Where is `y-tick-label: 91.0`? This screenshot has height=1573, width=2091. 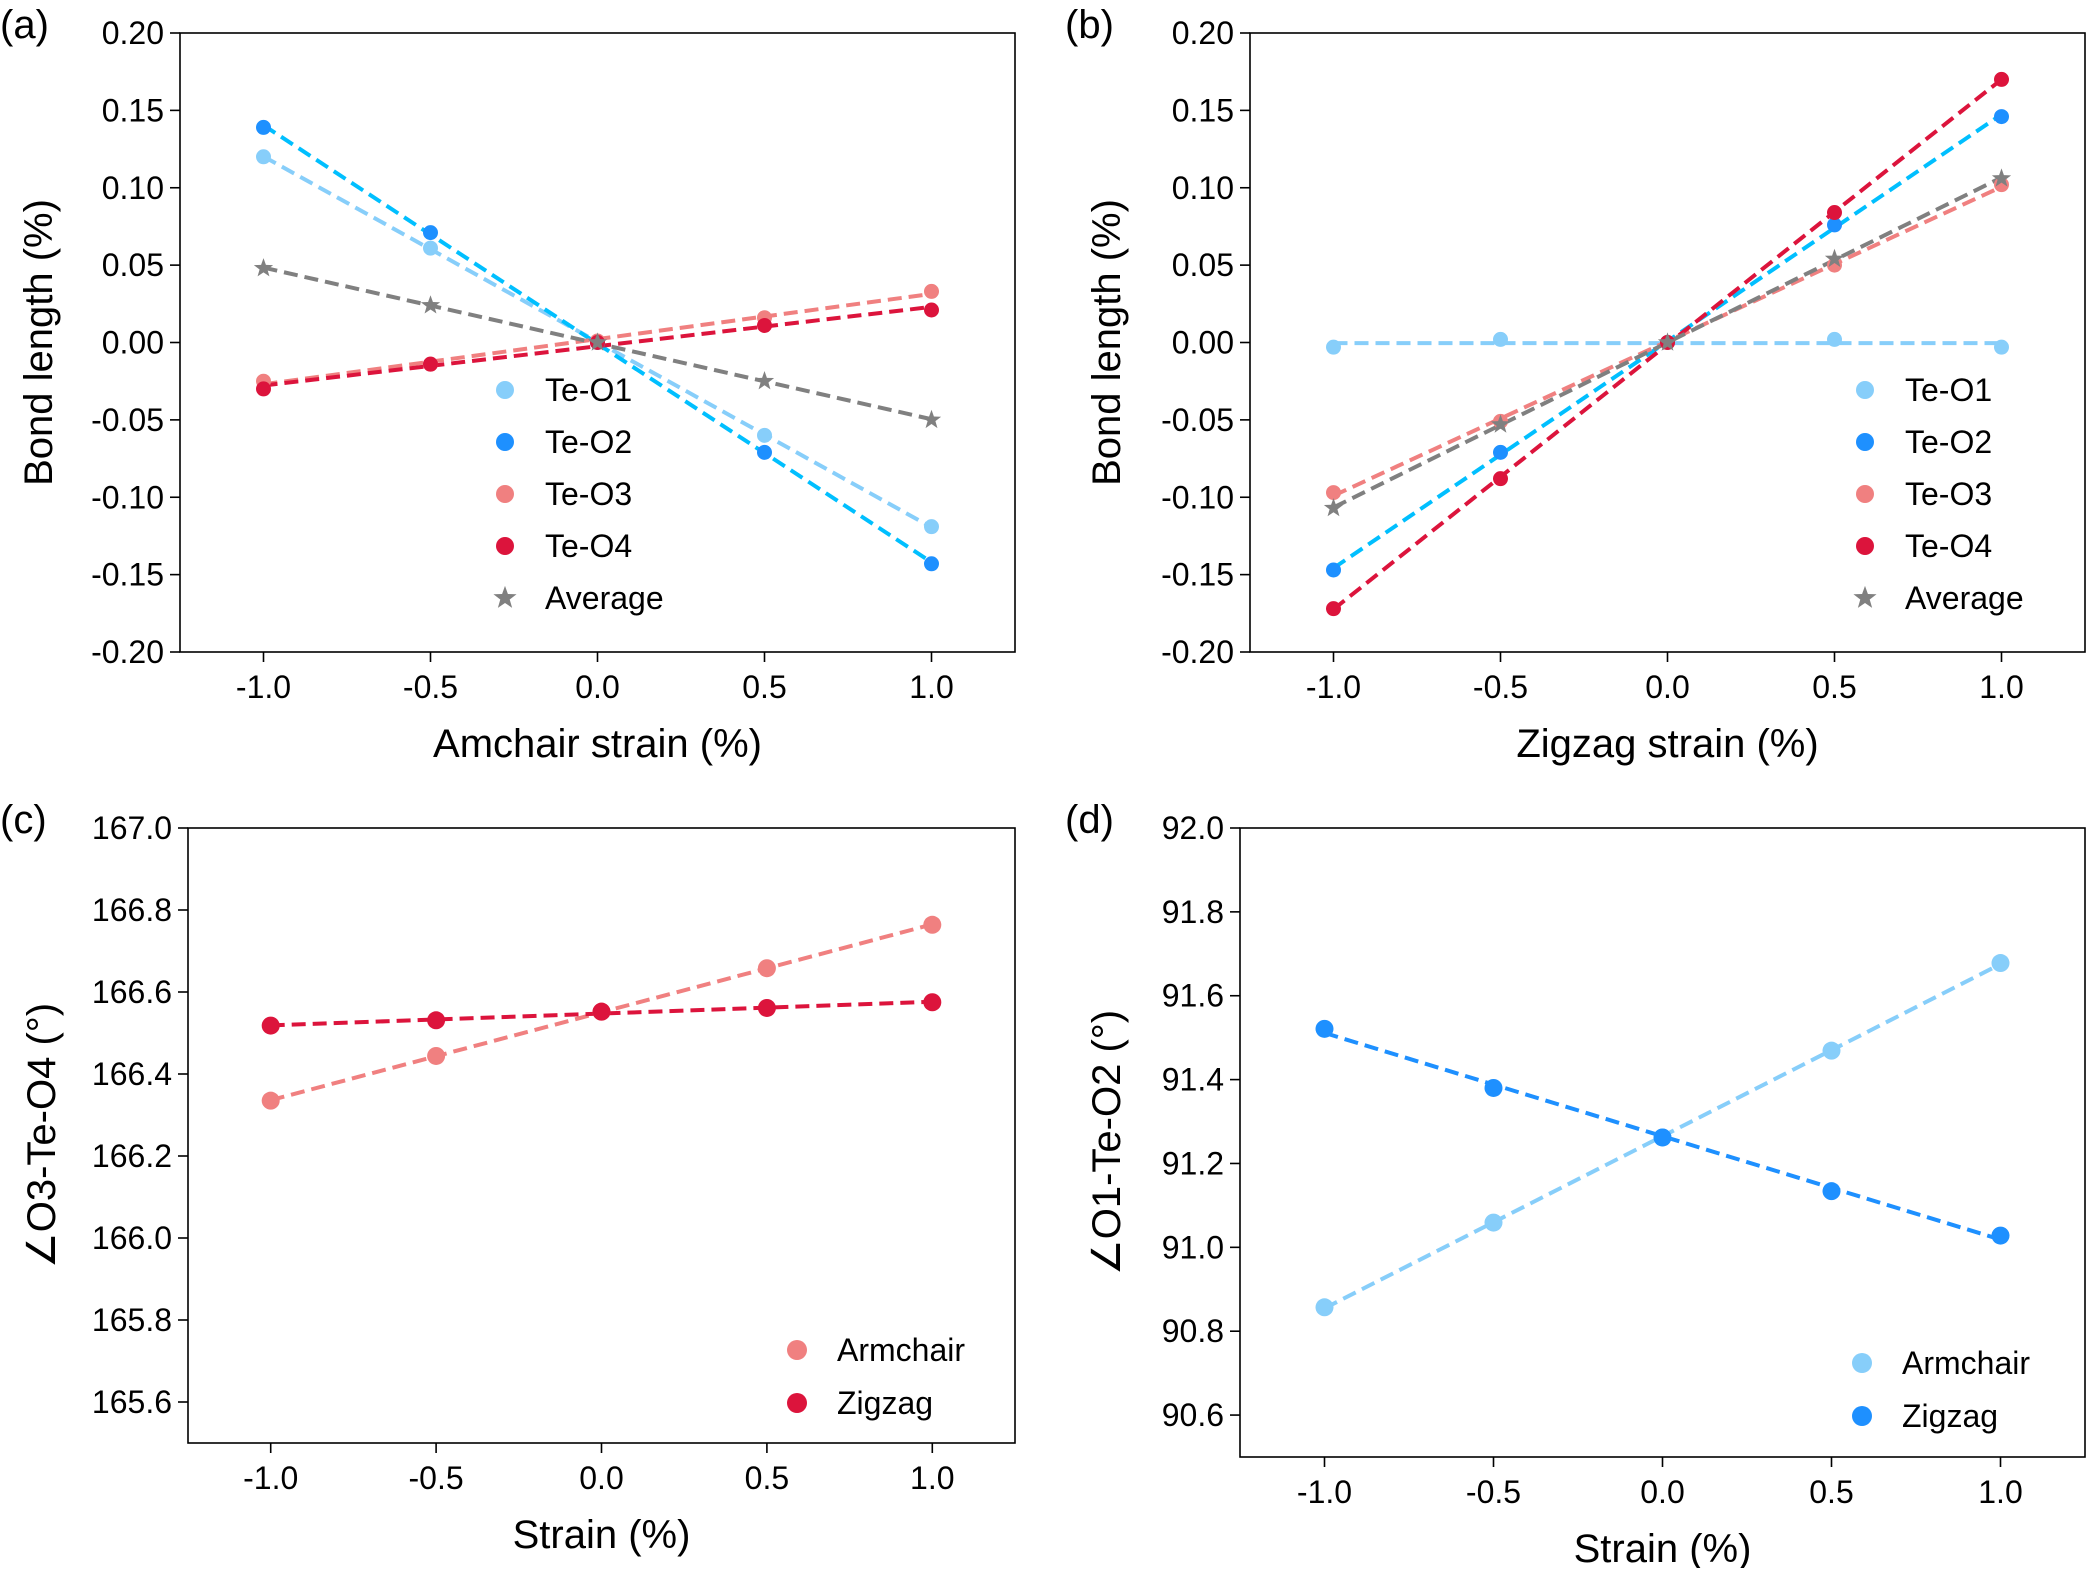
y-tick-label: 91.0 is located at coordinates (1193, 1247).